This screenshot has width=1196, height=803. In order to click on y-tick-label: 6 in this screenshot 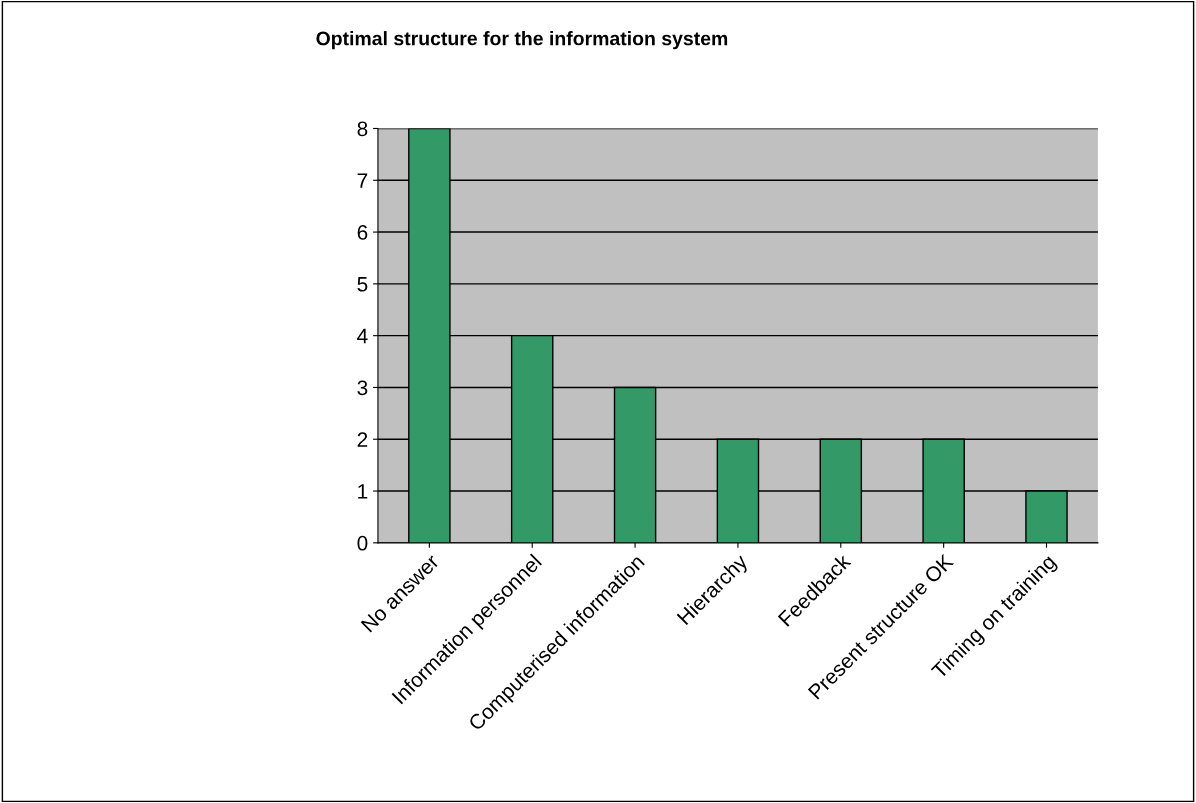, I will do `click(362, 232)`.